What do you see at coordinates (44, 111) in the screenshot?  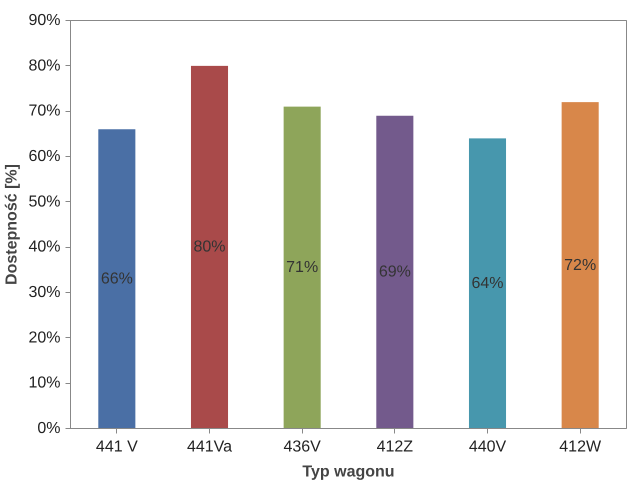 I see `y-tick-label: 70%` at bounding box center [44, 111].